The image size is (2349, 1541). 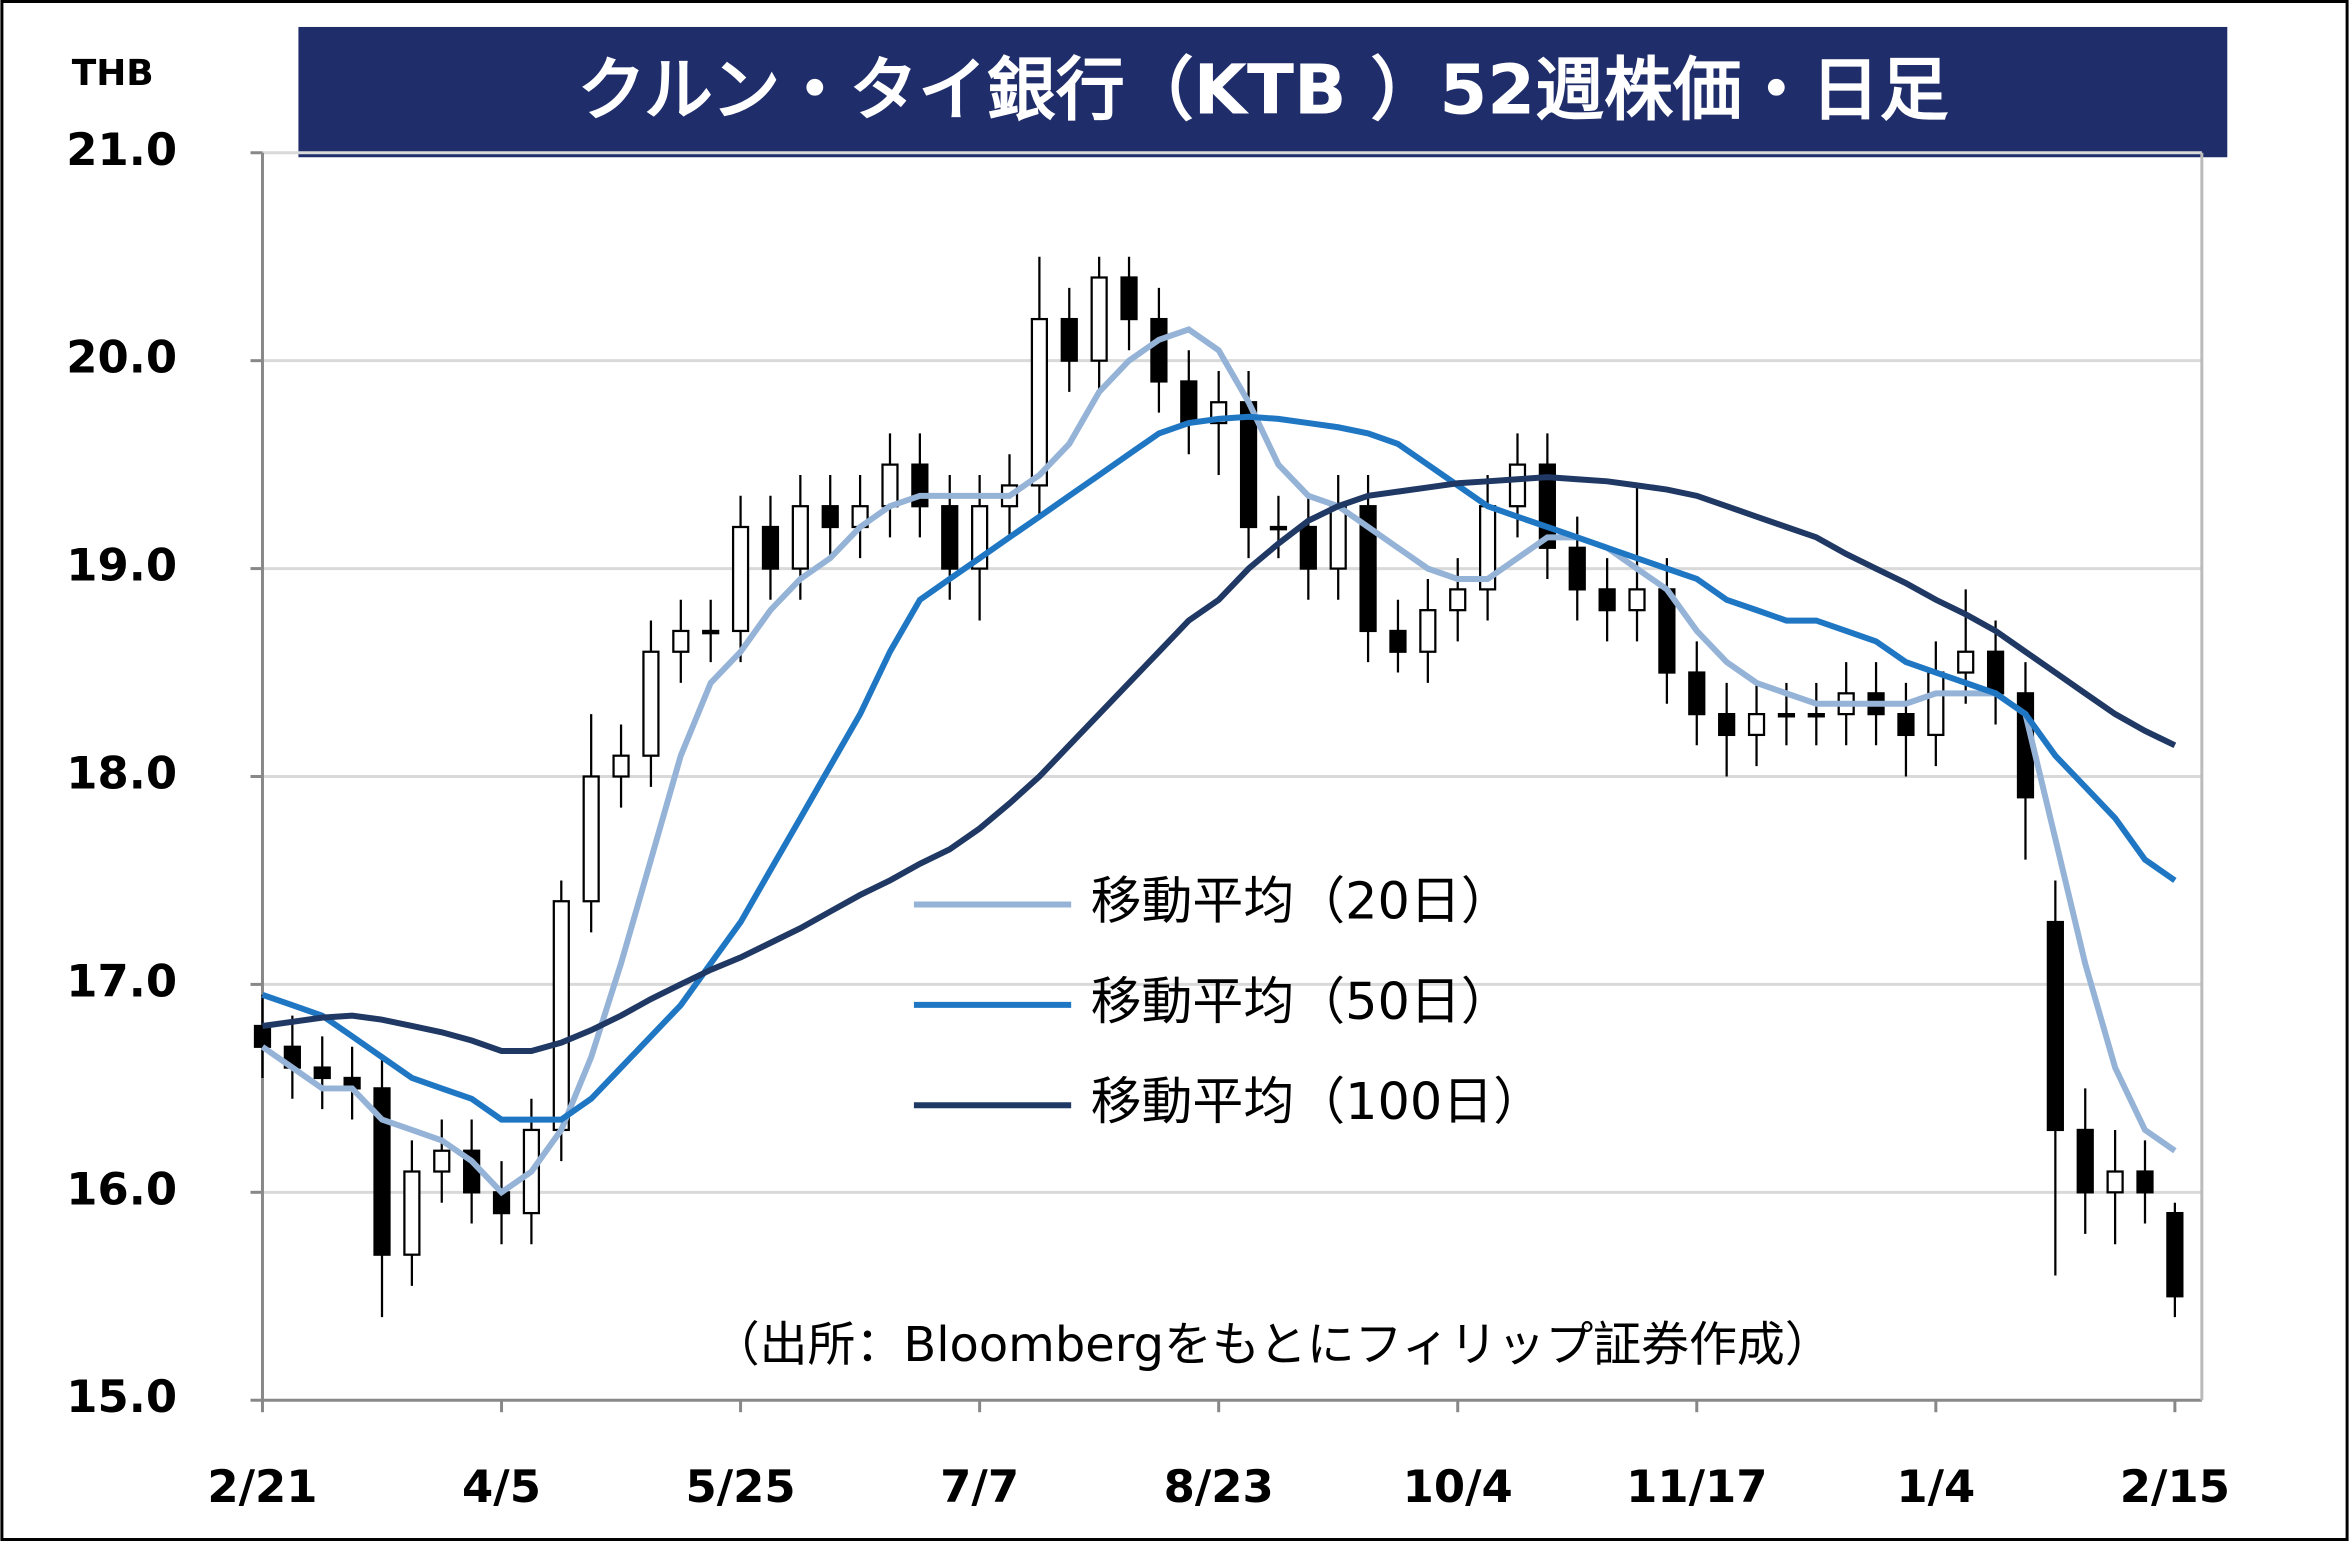 I want to click on chart-title: クルン・タイ銀行（KTB ）52週株価・日足, so click(x=1262, y=90).